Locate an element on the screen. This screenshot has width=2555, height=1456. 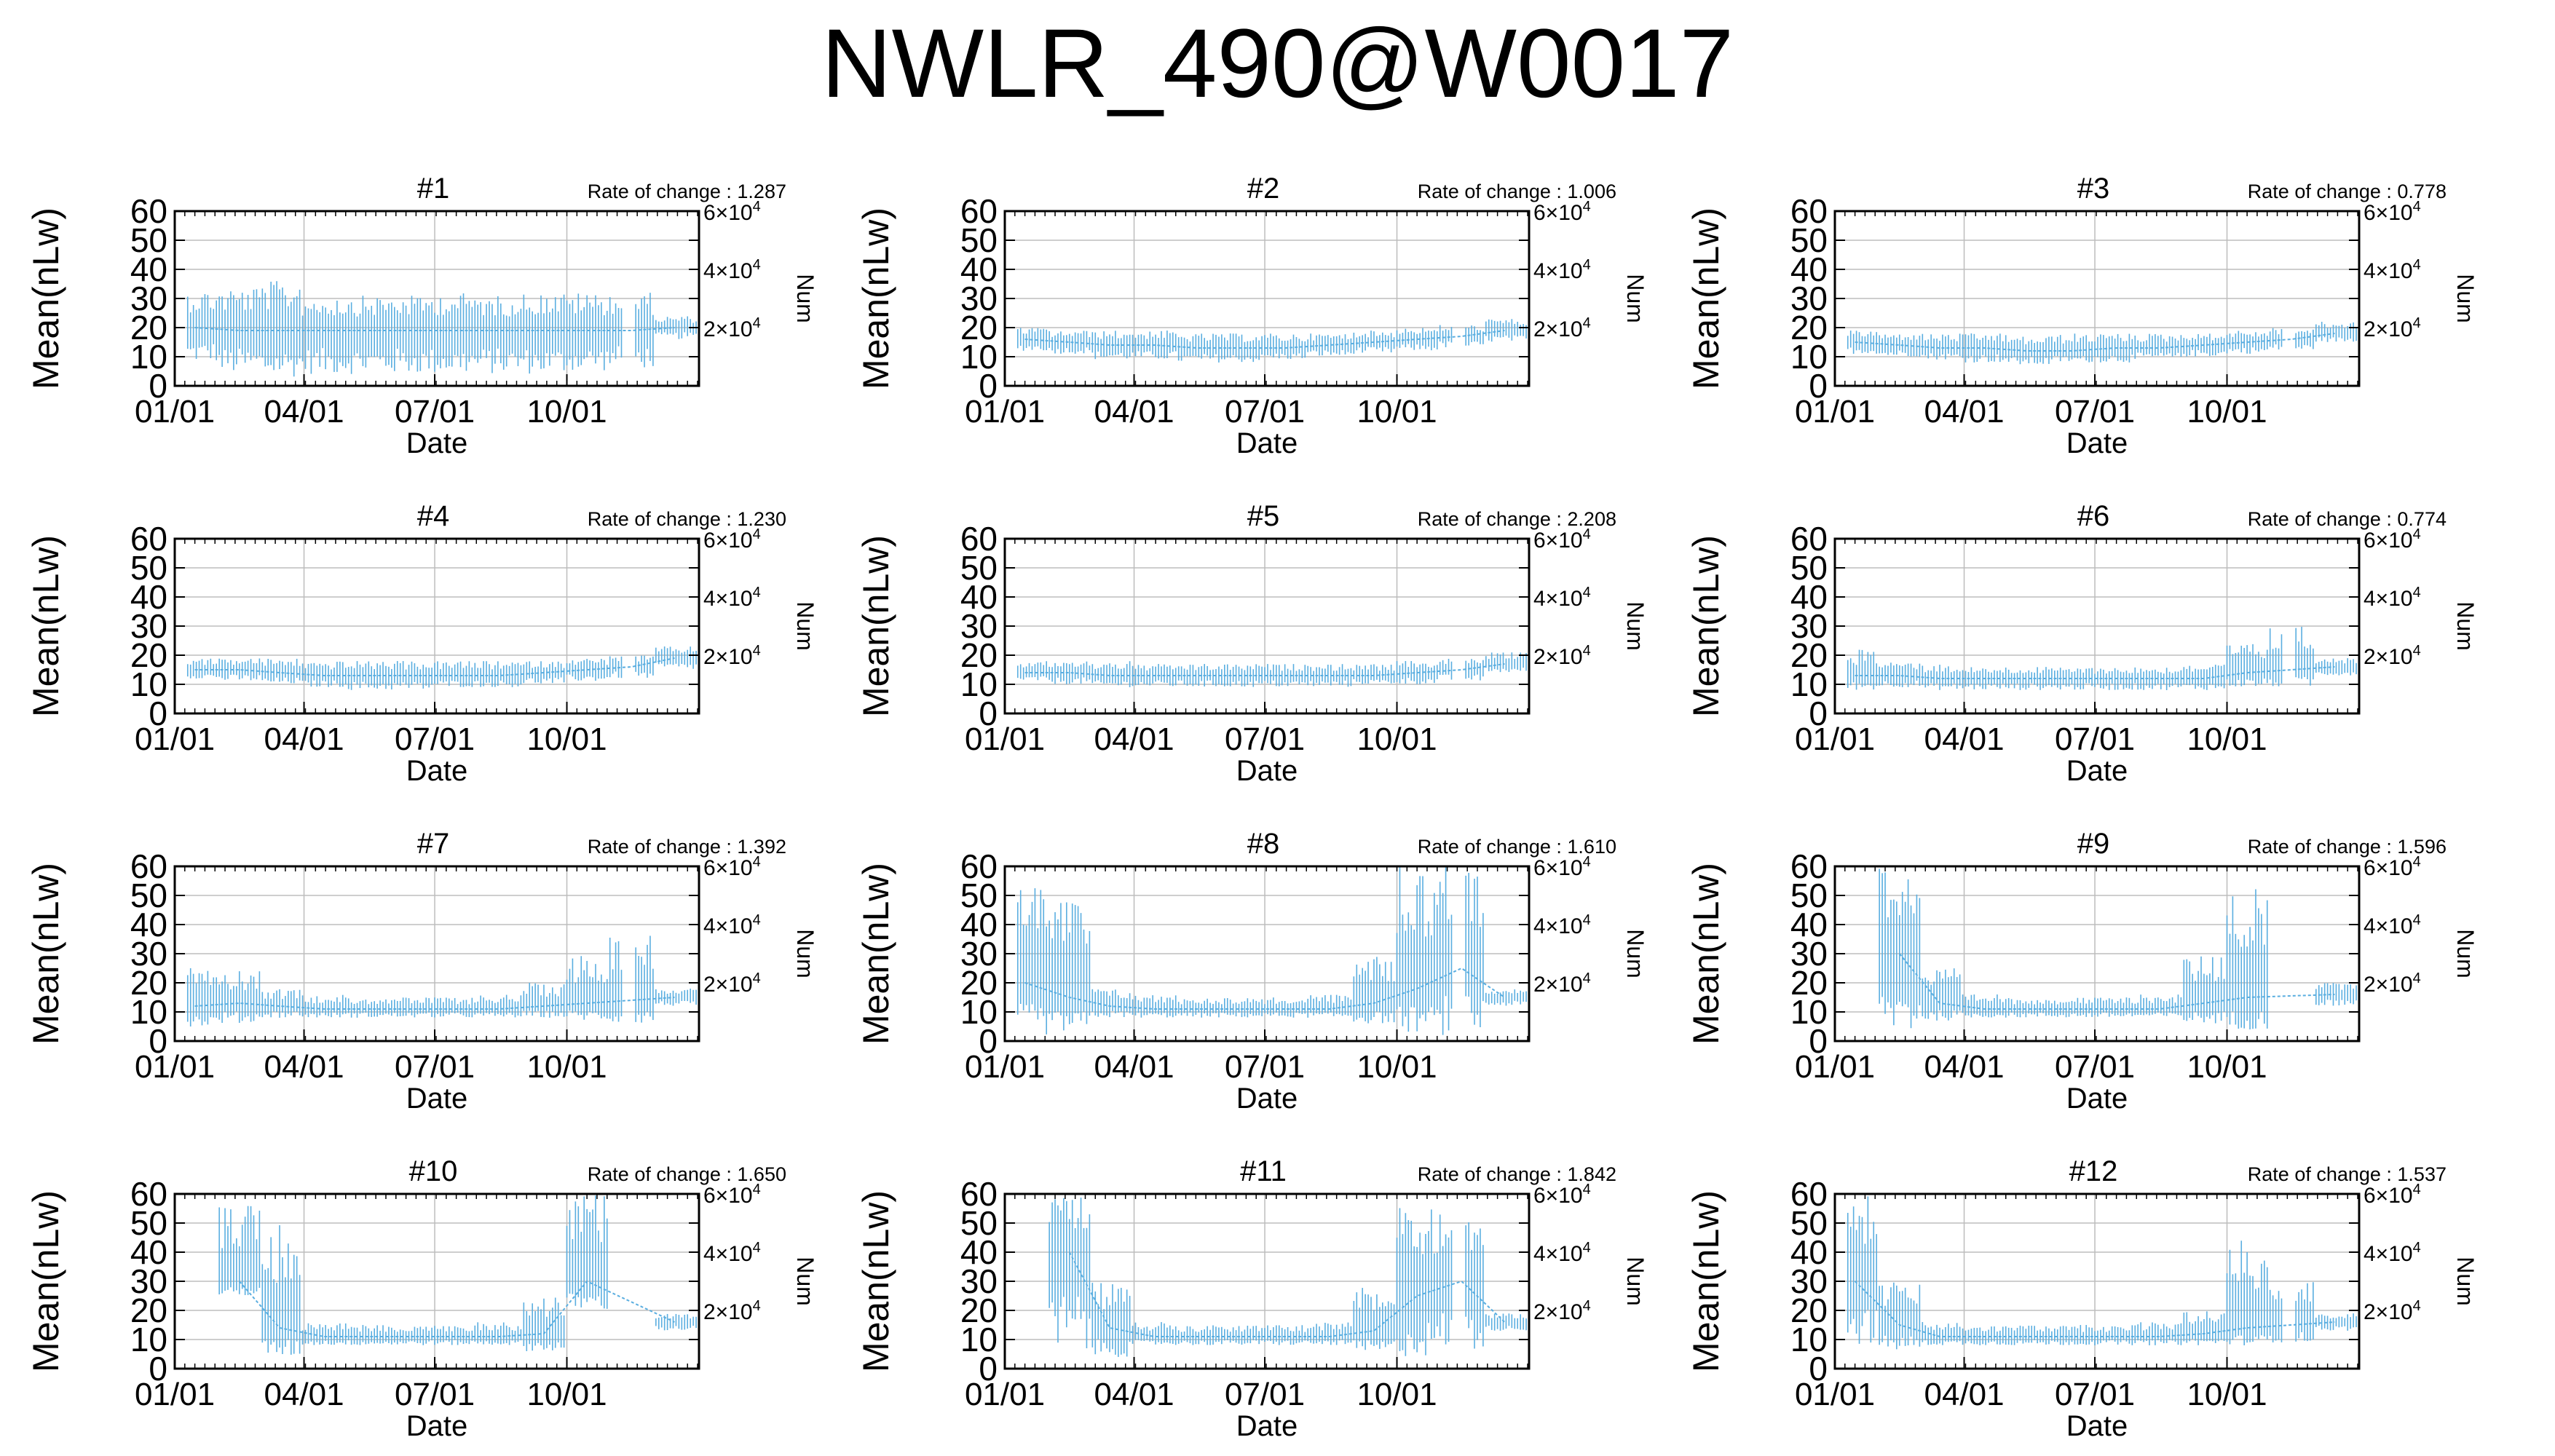
subplot-title: #1 is located at coordinates (433, 189).